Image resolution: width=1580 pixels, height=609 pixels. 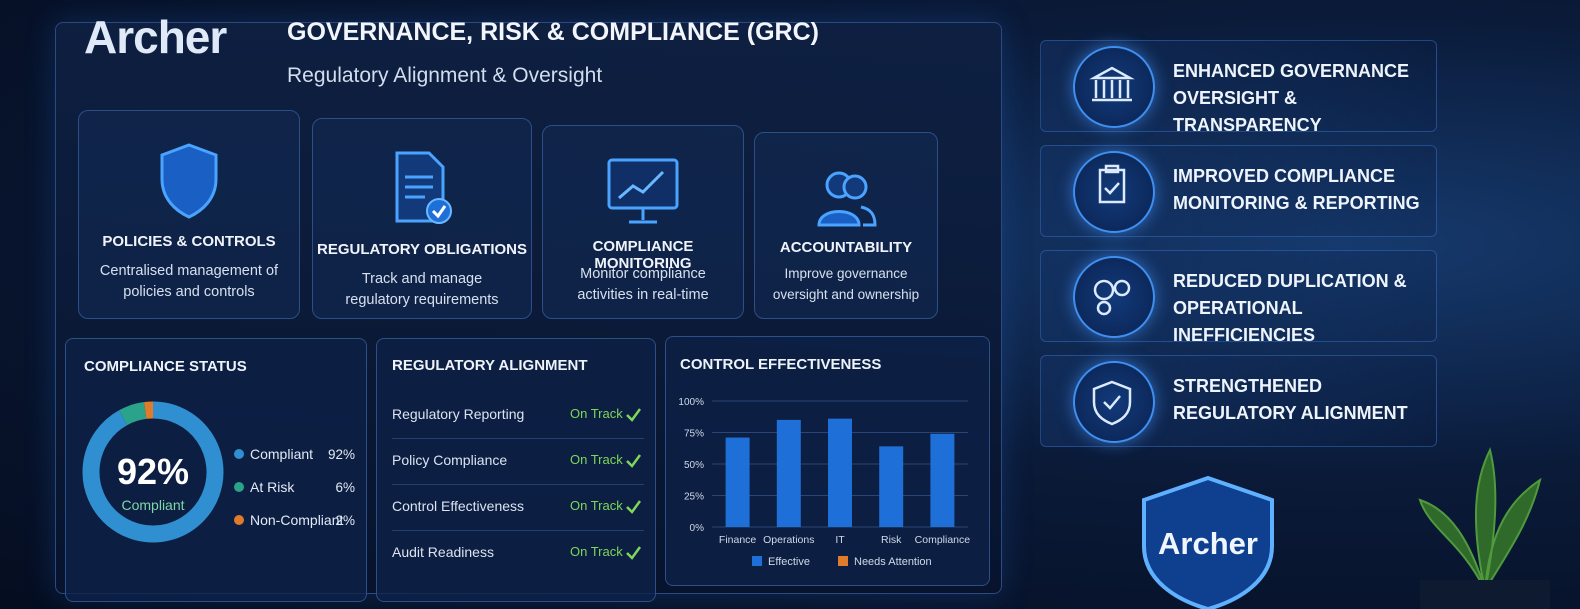 What do you see at coordinates (422, 289) in the screenshot?
I see `card-text: Track and manage regulatory requirements` at bounding box center [422, 289].